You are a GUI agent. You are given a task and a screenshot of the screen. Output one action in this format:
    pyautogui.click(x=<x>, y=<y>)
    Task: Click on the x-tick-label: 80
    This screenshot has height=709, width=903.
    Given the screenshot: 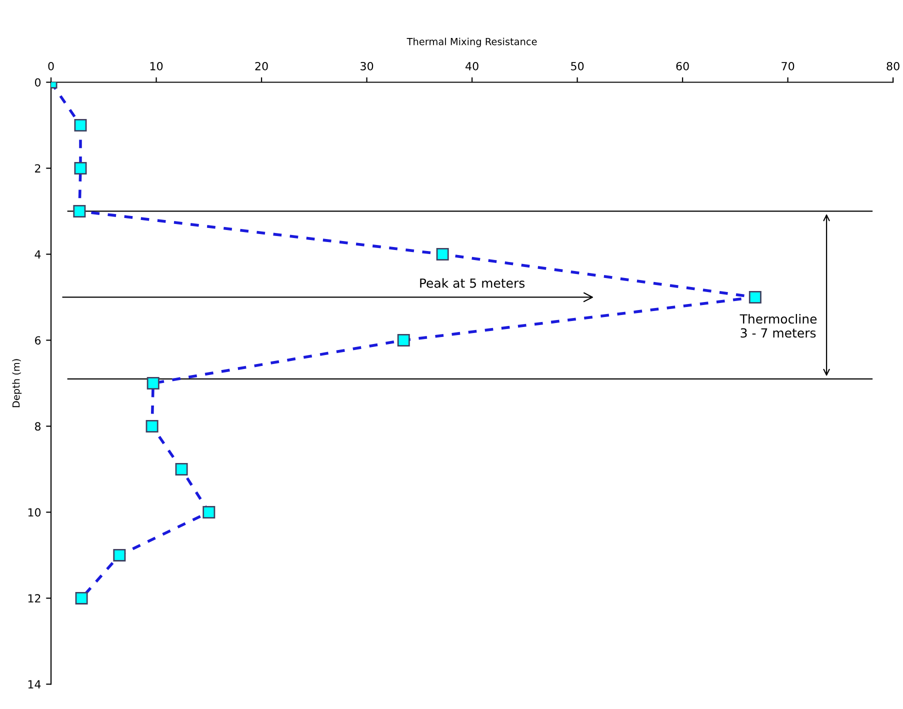 What is the action you would take?
    pyautogui.click(x=893, y=66)
    